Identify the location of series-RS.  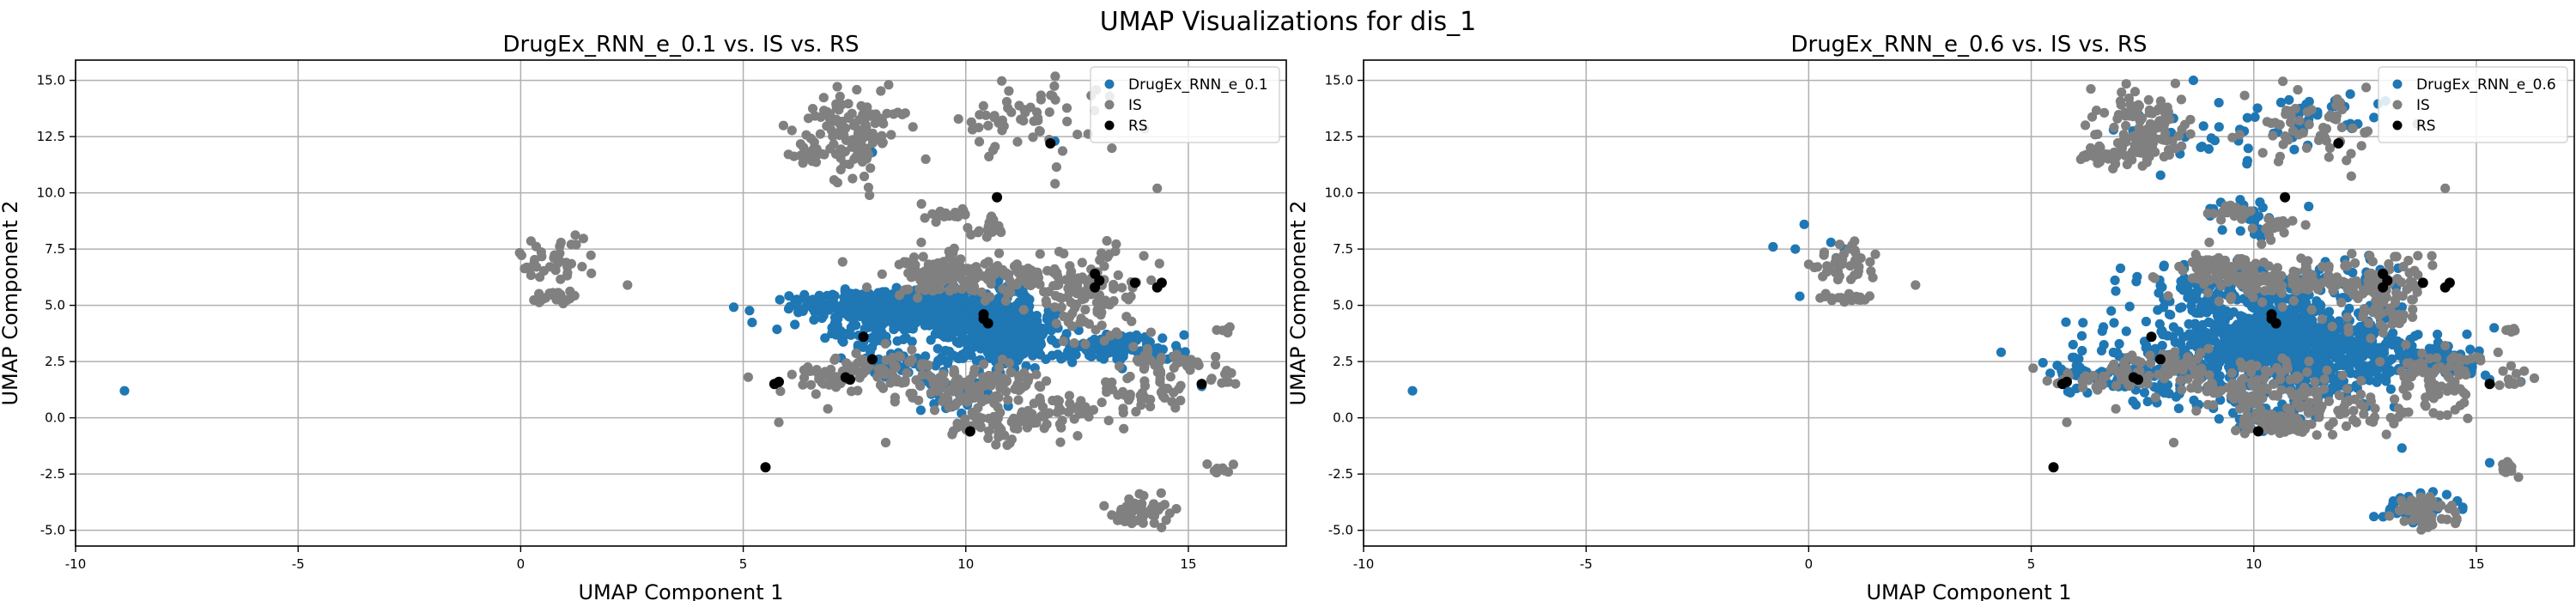
(984, 305).